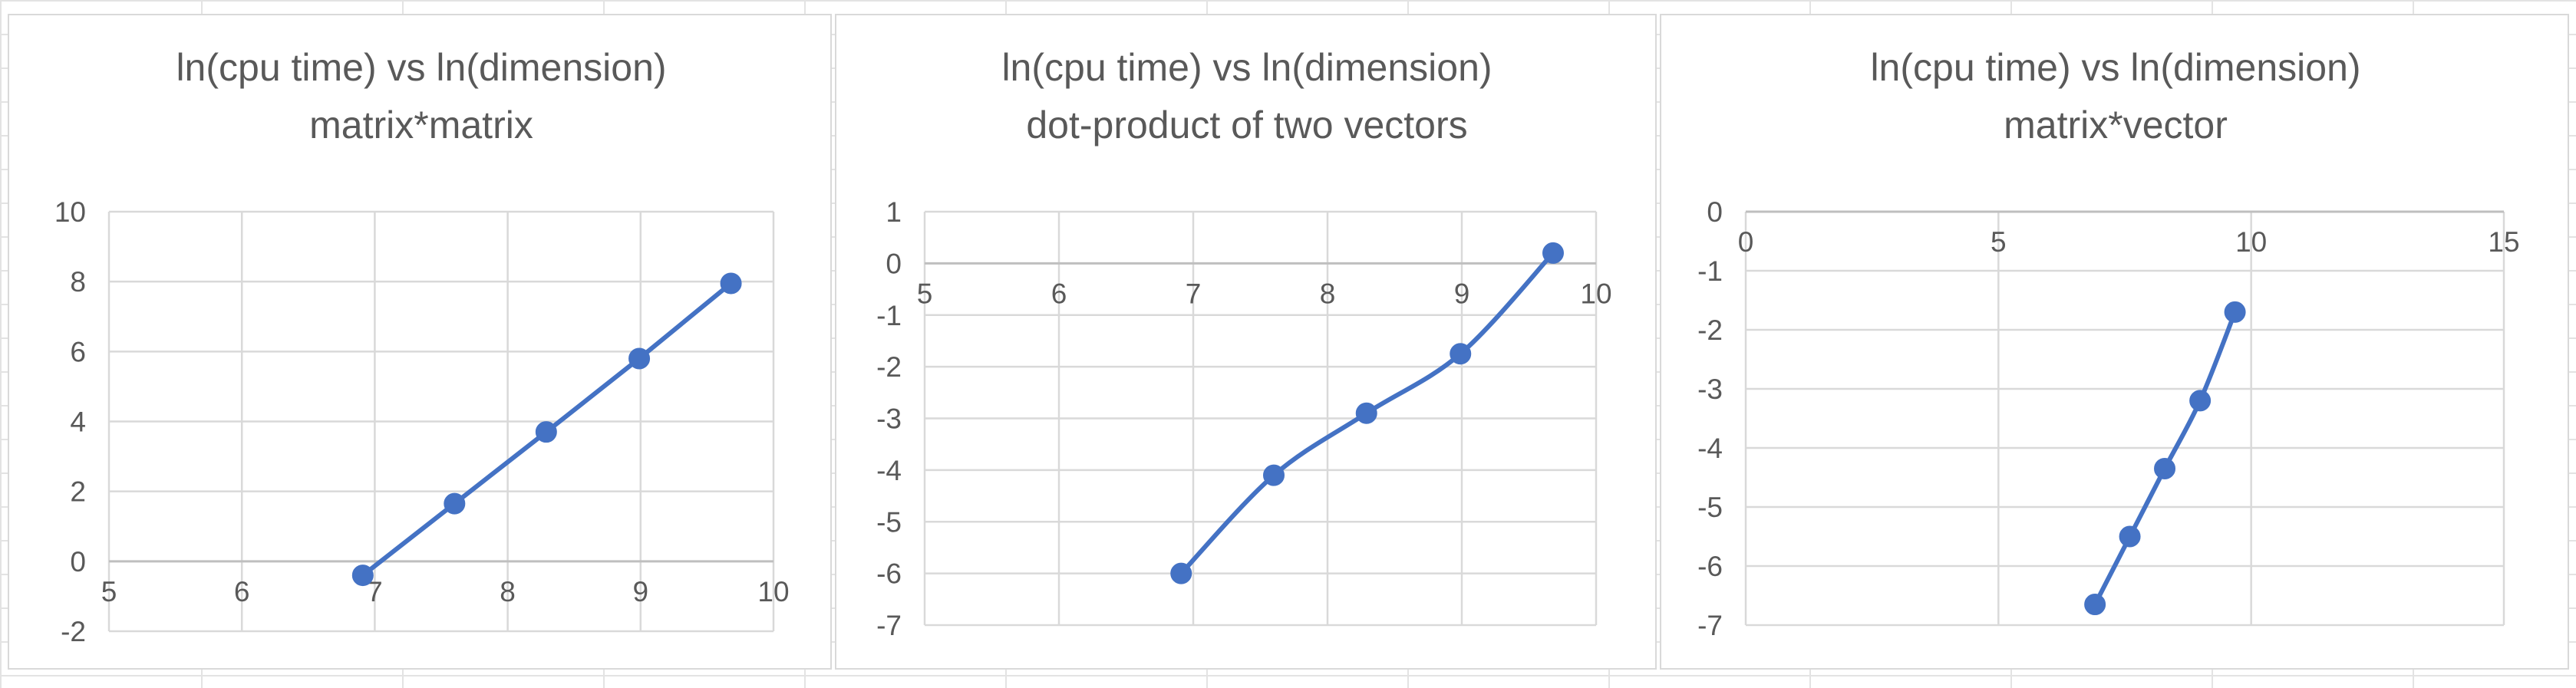  What do you see at coordinates (894, 212) in the screenshot?
I see `y-tick-label: 1` at bounding box center [894, 212].